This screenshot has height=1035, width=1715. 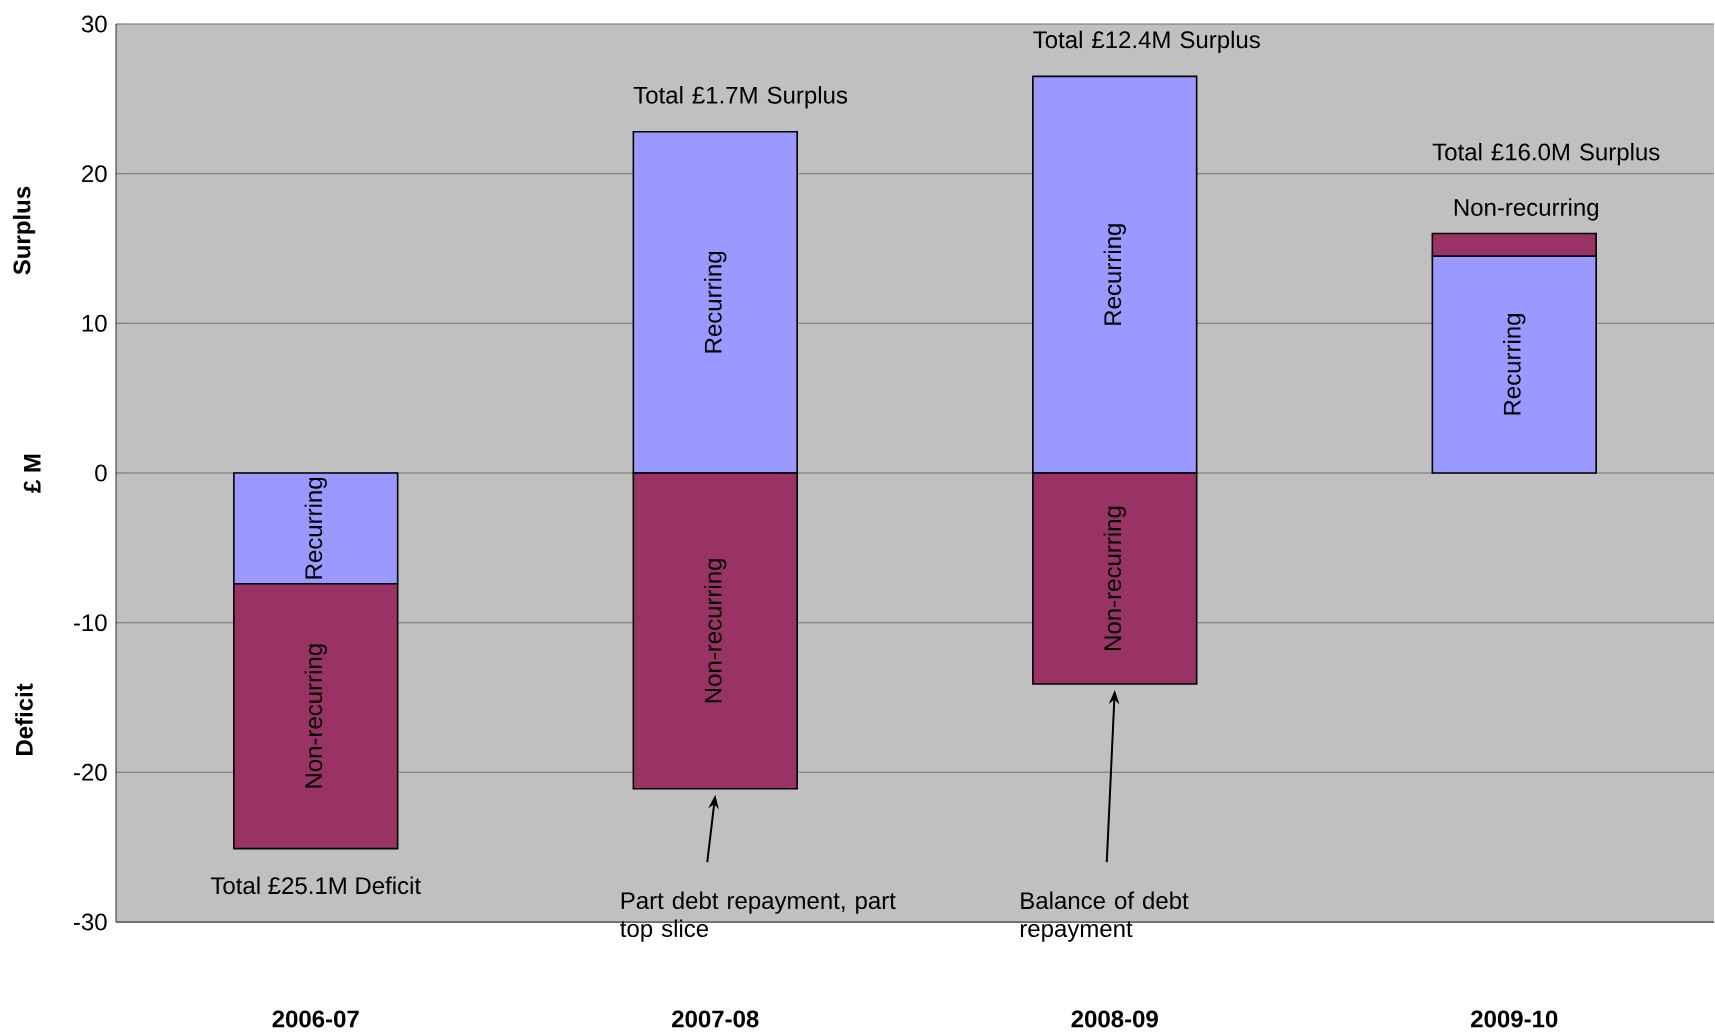 I want to click on series-label: Non-recurring, so click(x=1526, y=209).